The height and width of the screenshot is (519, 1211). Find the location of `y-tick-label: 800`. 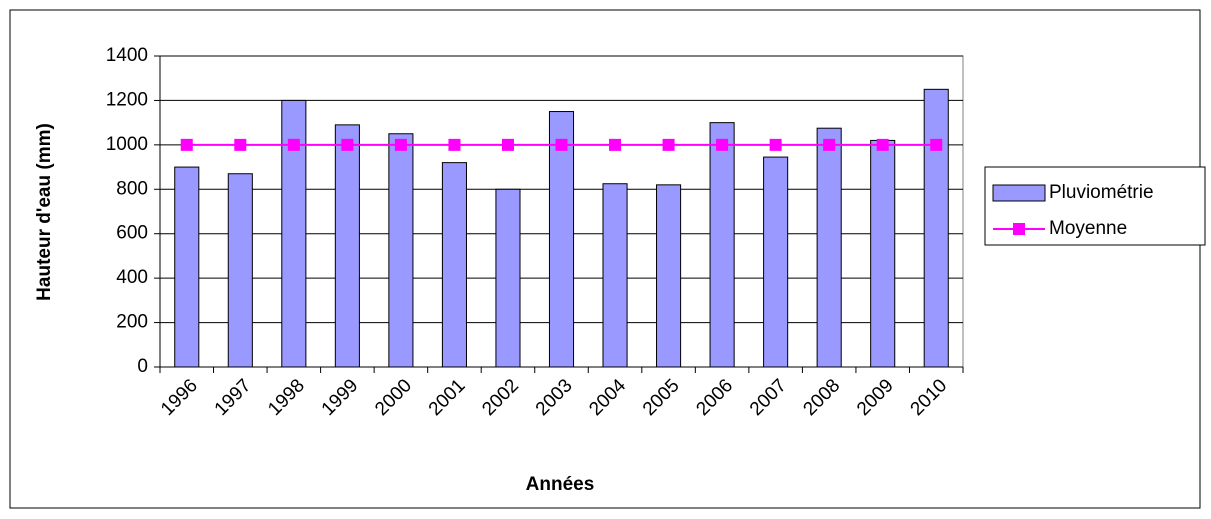

y-tick-label: 800 is located at coordinates (132, 188).